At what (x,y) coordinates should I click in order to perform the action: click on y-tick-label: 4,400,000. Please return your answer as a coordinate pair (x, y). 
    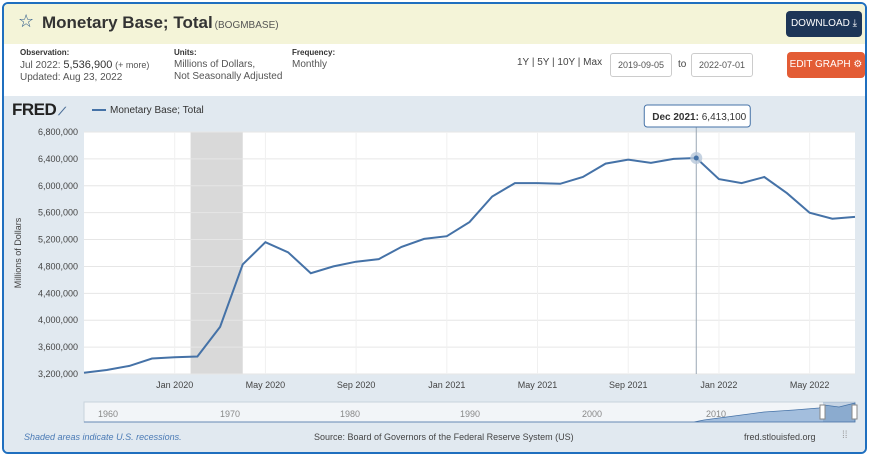
    Looking at the image, I should click on (58, 293).